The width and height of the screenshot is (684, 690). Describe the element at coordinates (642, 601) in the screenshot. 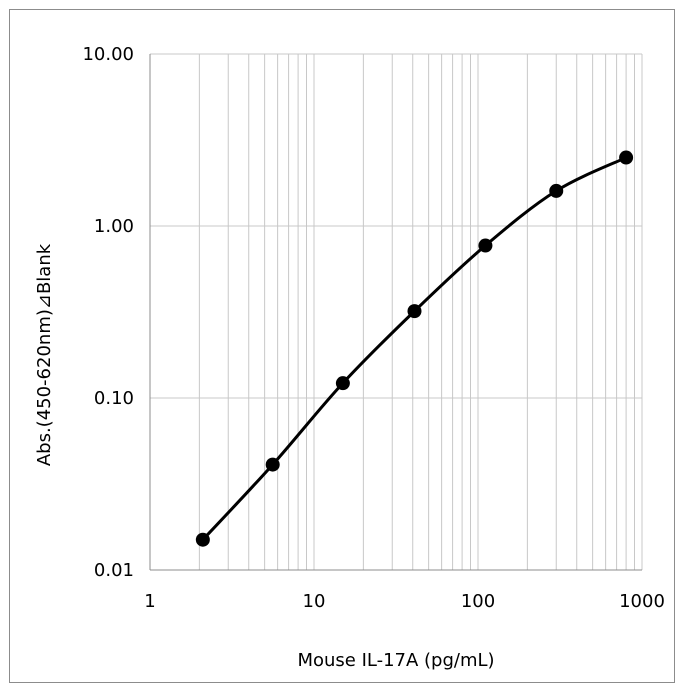

I see `x-tick-label: 1000` at that location.